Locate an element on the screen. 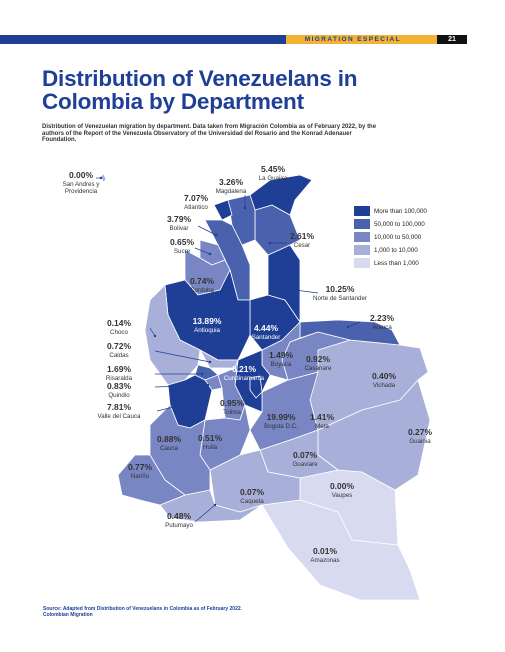 This screenshot has width=505, height=652. label-sucre-pct: 0.65% is located at coordinates (182, 242).